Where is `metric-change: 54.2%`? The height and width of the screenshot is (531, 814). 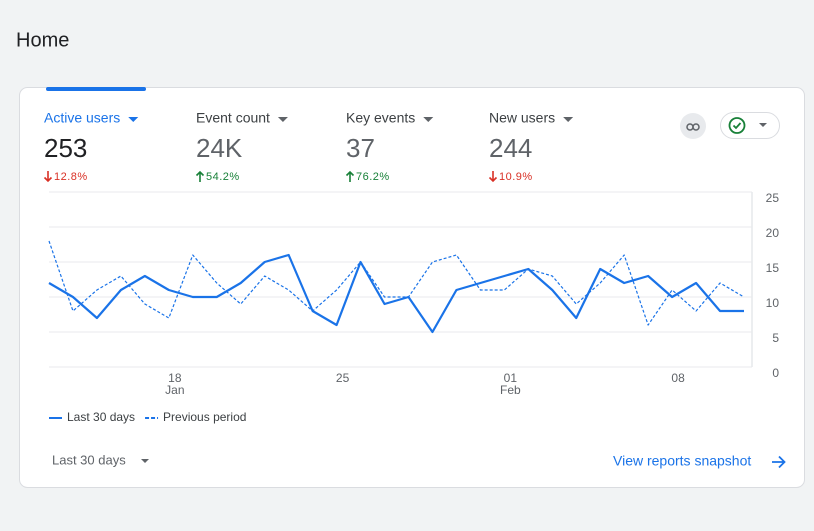
metric-change: 54.2% is located at coordinates (223, 177).